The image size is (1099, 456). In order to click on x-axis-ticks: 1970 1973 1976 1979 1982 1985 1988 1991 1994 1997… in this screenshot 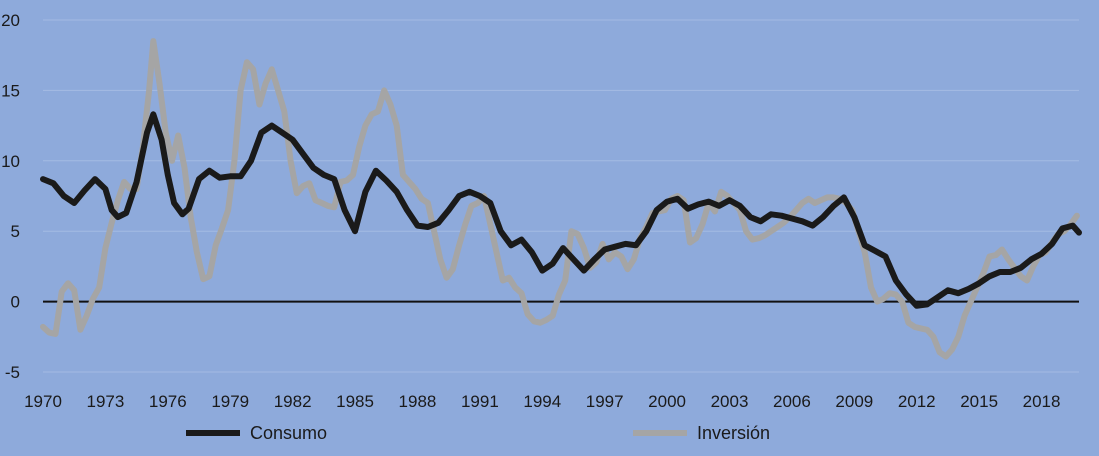, I will do `click(542, 401)`.